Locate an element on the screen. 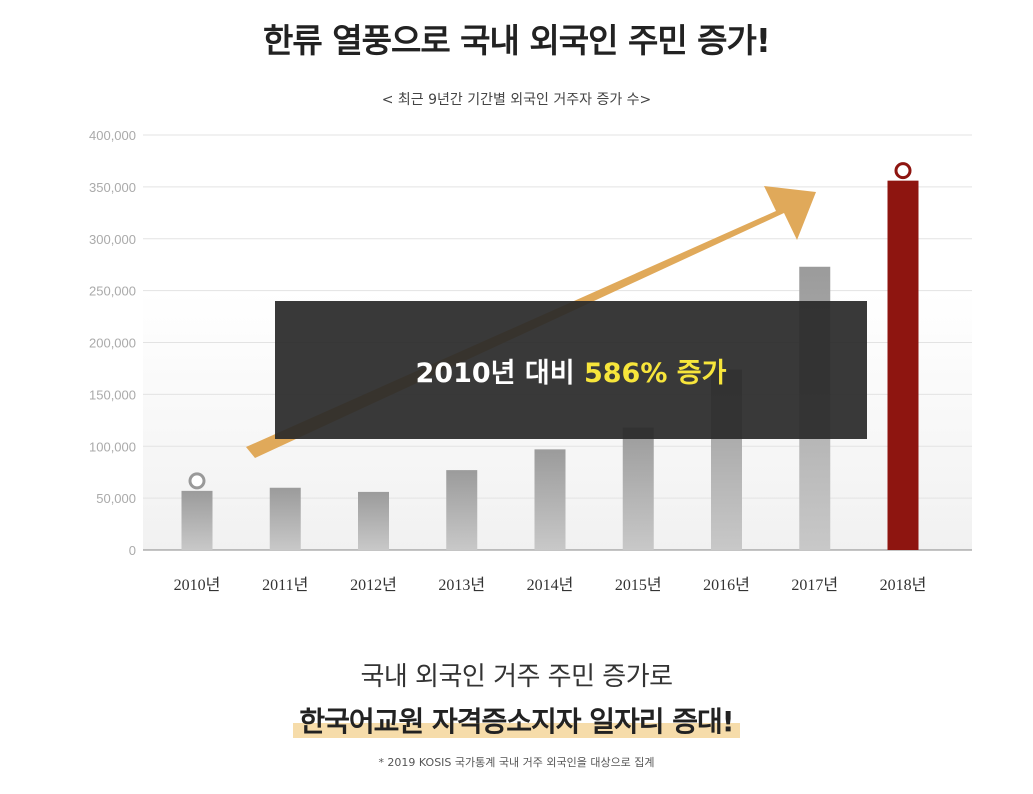 The image size is (1033, 794). chart-subtitle: < 최근 9년간 기간별 외국인 거주자 증가 수> is located at coordinates (516, 100).